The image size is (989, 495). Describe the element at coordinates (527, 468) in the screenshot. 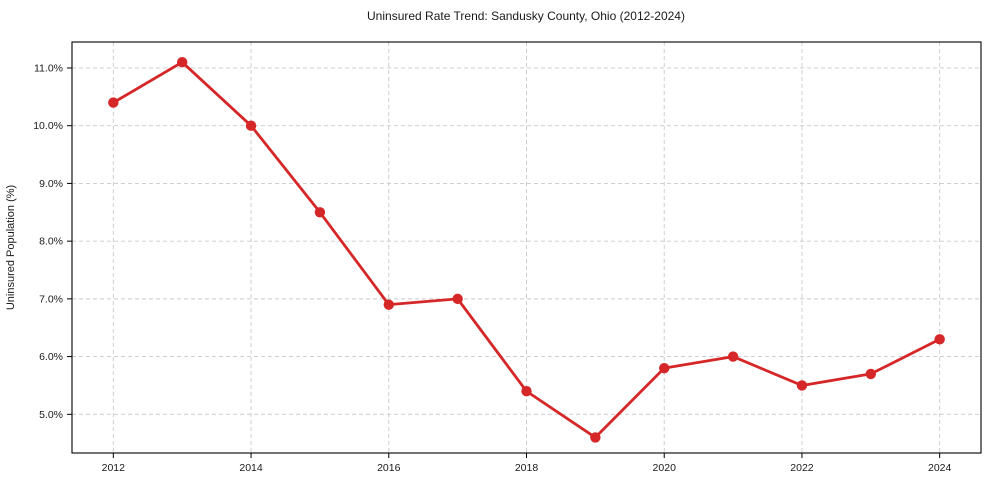

I see `x-tick-label: 2018` at that location.